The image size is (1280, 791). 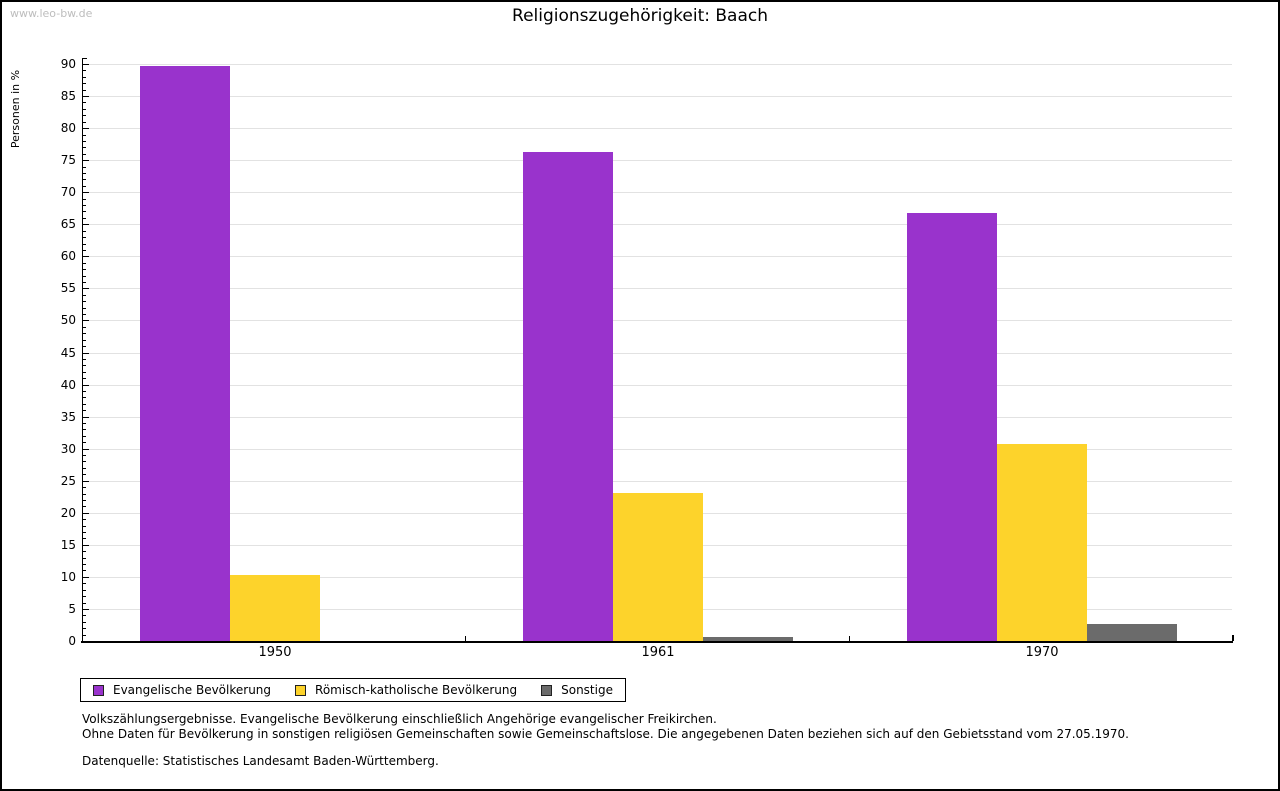 What do you see at coordinates (640, 16) in the screenshot?
I see `chart-title: Religionszugehörigkeit: Baach` at bounding box center [640, 16].